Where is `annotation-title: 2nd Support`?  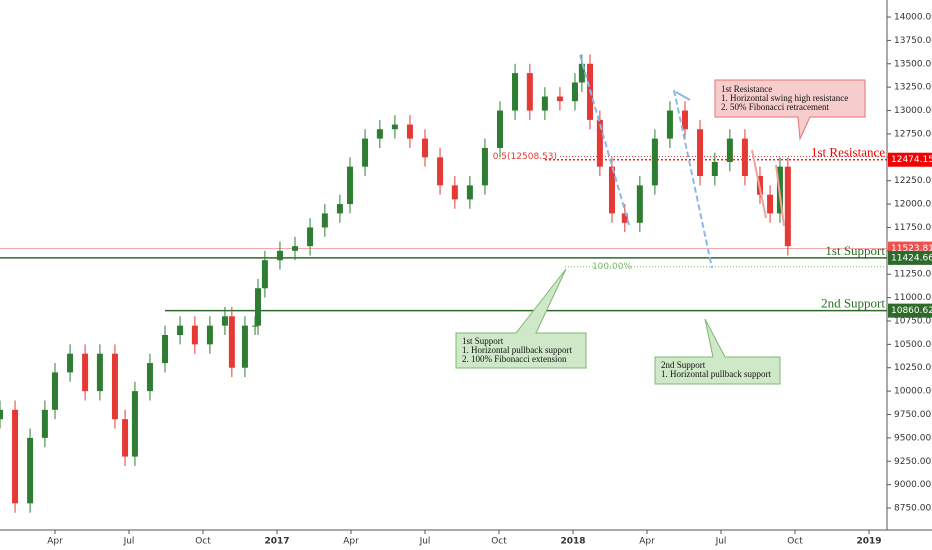 annotation-title: 2nd Support is located at coordinates (683, 365).